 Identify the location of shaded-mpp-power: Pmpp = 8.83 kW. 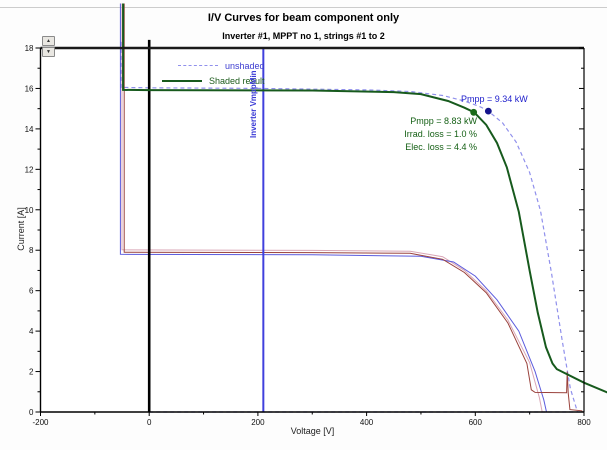
(443, 121).